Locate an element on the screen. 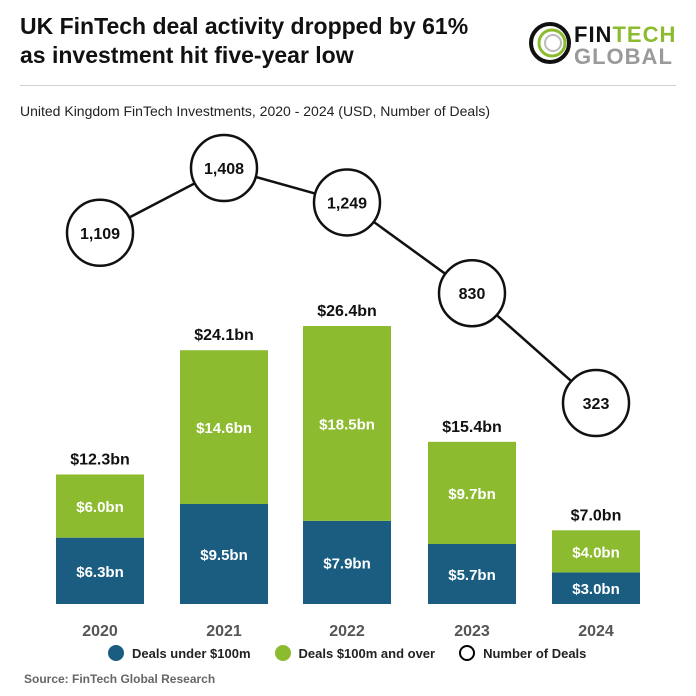 This screenshot has height=696, width=696. deals-point-2022 is located at coordinates (347, 202).